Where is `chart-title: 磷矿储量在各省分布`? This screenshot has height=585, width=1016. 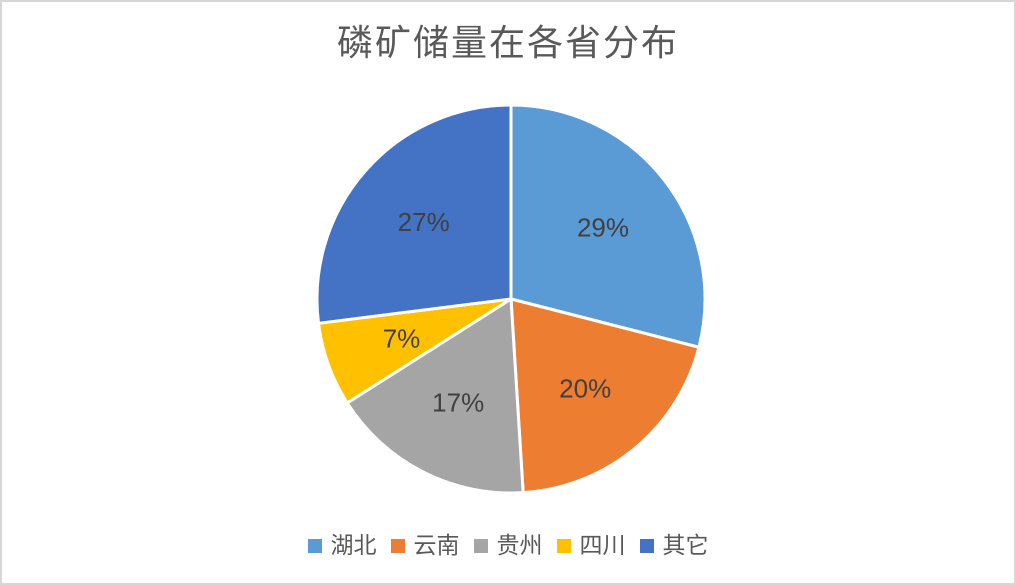 chart-title: 磷矿储量在各省分布 is located at coordinates (507, 43).